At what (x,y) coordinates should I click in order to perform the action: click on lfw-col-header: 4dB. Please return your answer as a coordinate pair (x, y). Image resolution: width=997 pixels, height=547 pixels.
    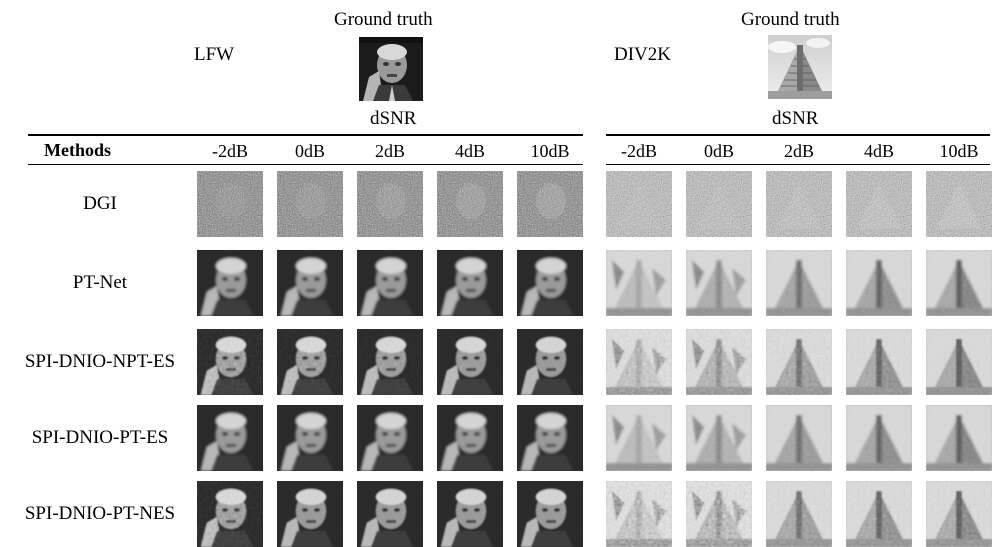
    Looking at the image, I should click on (470, 151).